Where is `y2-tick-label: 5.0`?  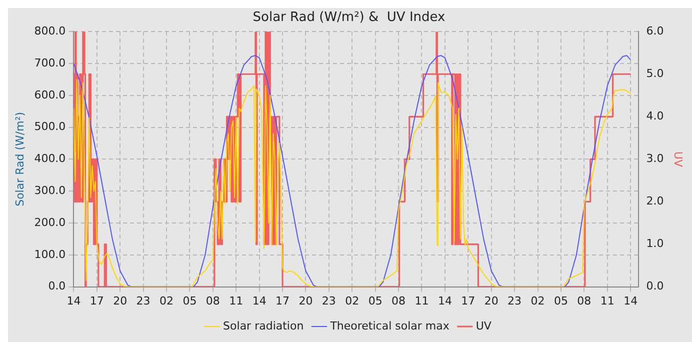 y2-tick-label: 5.0 is located at coordinates (655, 73).